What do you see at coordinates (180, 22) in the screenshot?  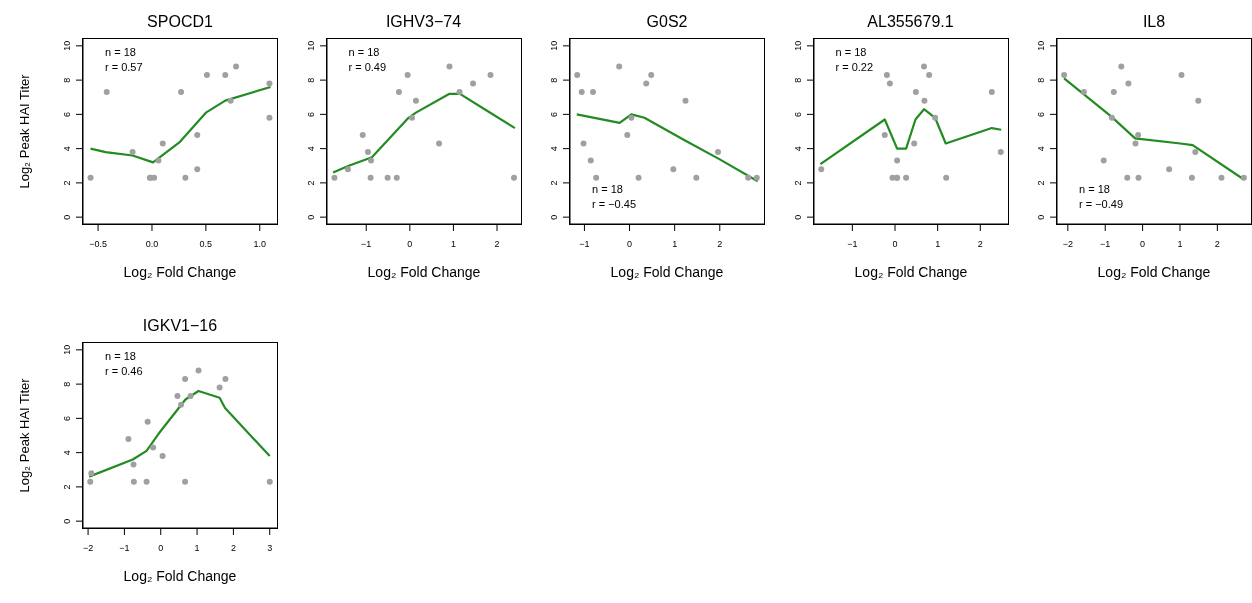 I see `chart-title: SPOCD1` at bounding box center [180, 22].